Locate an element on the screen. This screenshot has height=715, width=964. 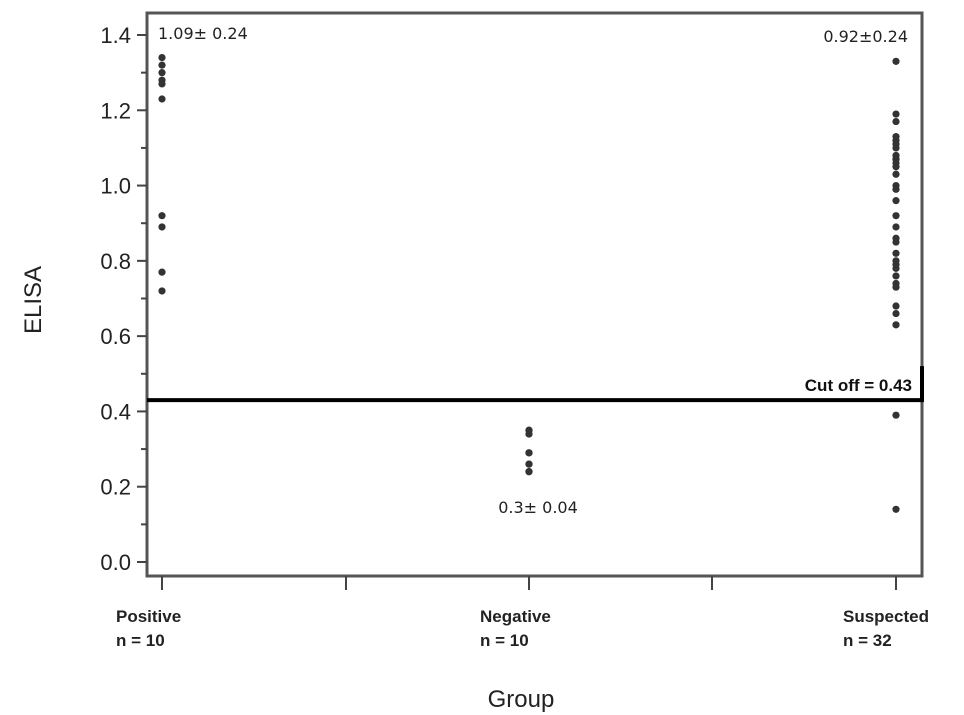
y-tick-label: 1.4 is located at coordinates (115, 35).